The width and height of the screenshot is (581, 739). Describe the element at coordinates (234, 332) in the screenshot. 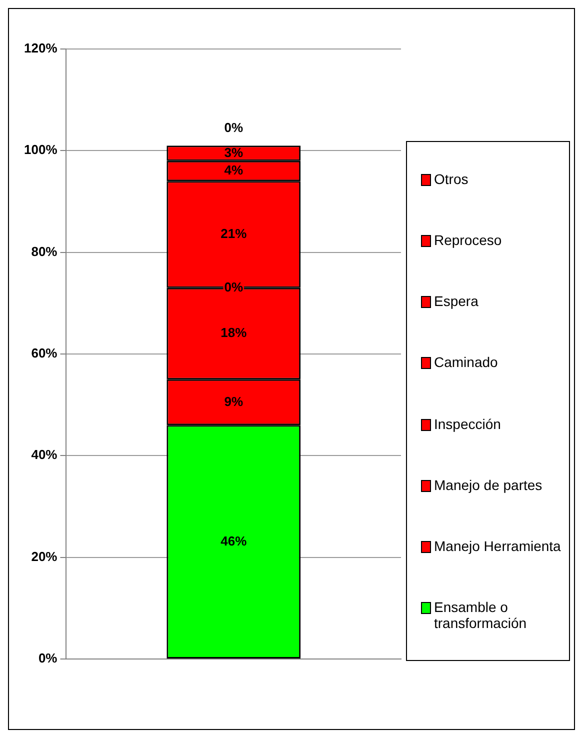

I see `data-label: 18%` at that location.